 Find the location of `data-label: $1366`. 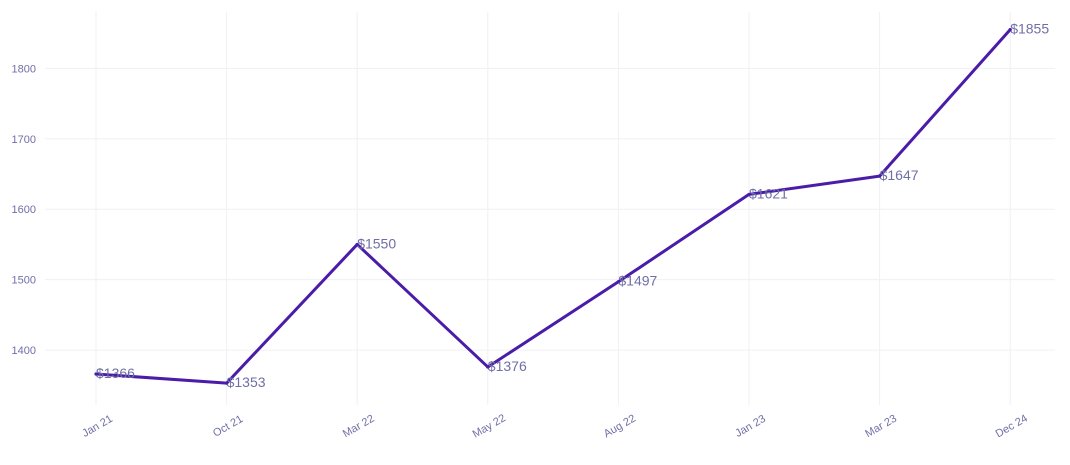

data-label: $1366 is located at coordinates (115, 373).